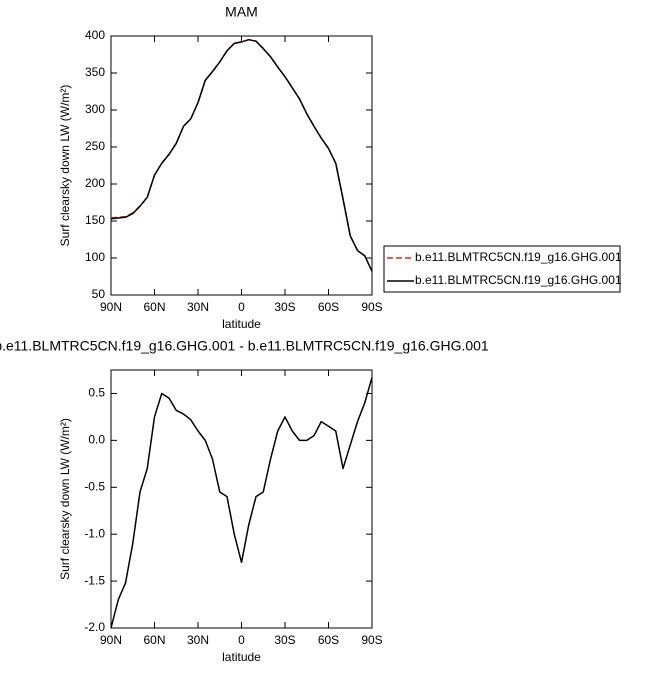  What do you see at coordinates (94, 627) in the screenshot?
I see `y-tick-label: -2.0` at bounding box center [94, 627].